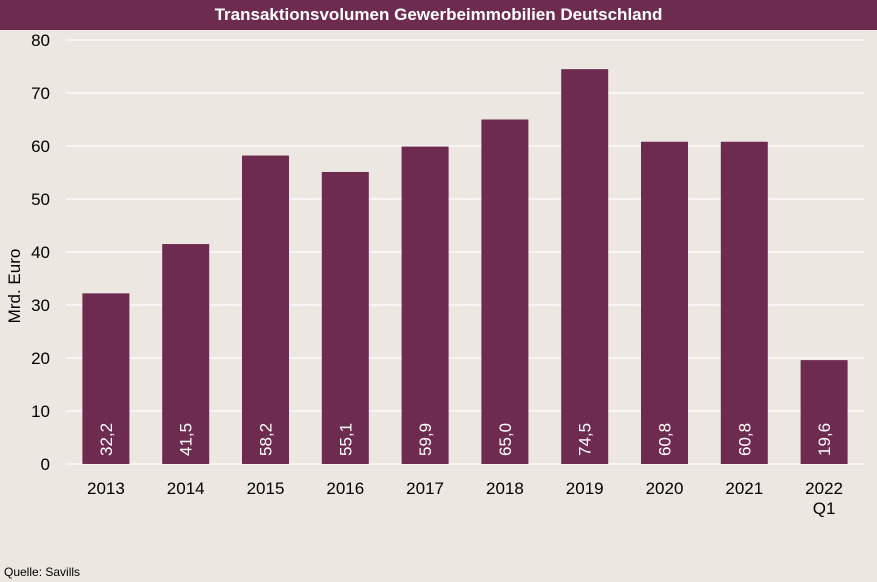  What do you see at coordinates (186, 488) in the screenshot?
I see `x-tick-label: 2014` at bounding box center [186, 488].